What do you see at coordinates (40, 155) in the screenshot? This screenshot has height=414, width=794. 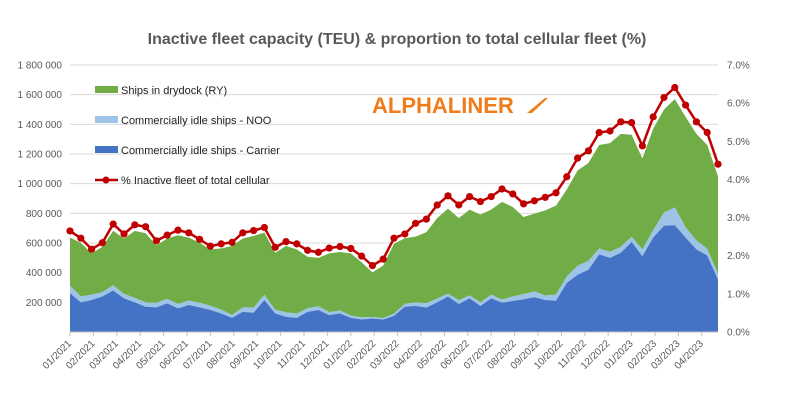 I see `left-axis-tick-label: 1 200 000` at bounding box center [40, 155].